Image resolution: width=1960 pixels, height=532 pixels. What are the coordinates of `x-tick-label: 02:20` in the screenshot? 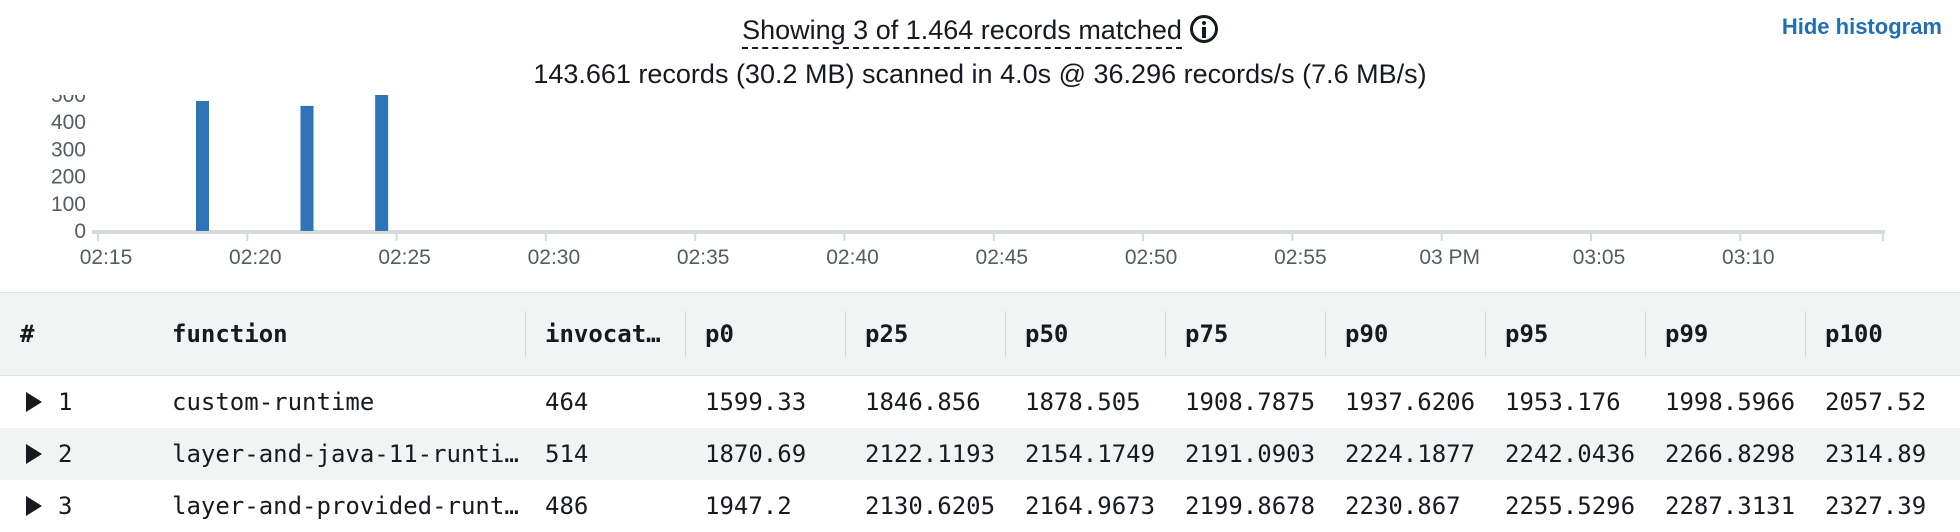 It's located at (255, 257).